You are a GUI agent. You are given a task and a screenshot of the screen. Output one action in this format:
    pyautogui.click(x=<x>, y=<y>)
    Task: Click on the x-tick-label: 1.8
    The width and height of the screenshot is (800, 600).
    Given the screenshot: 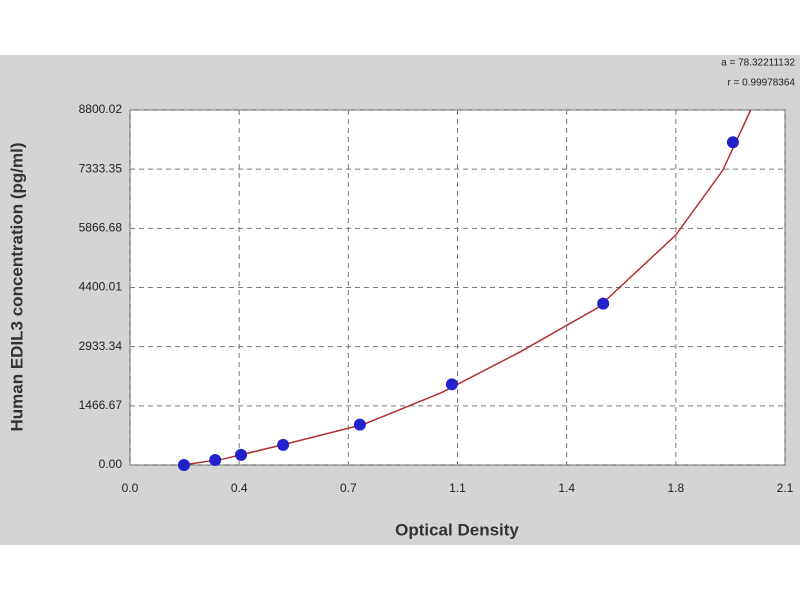 What is the action you would take?
    pyautogui.click(x=675, y=488)
    